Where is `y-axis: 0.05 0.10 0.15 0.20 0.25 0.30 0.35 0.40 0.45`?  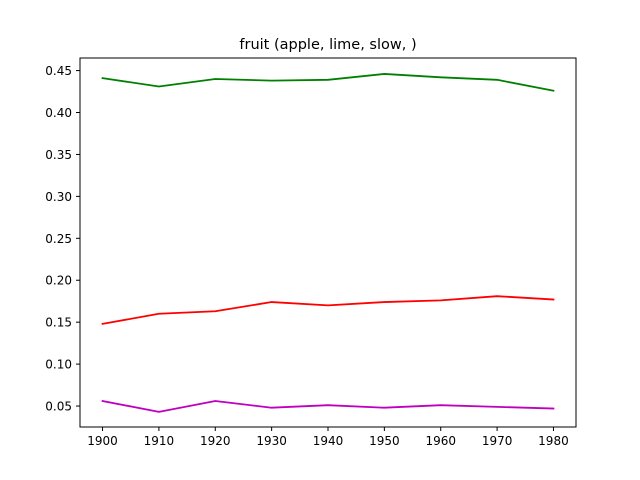 y-axis: 0.05 0.10 0.15 0.20 0.25 0.30 0.35 0.40 0.45 is located at coordinates (62, 239).